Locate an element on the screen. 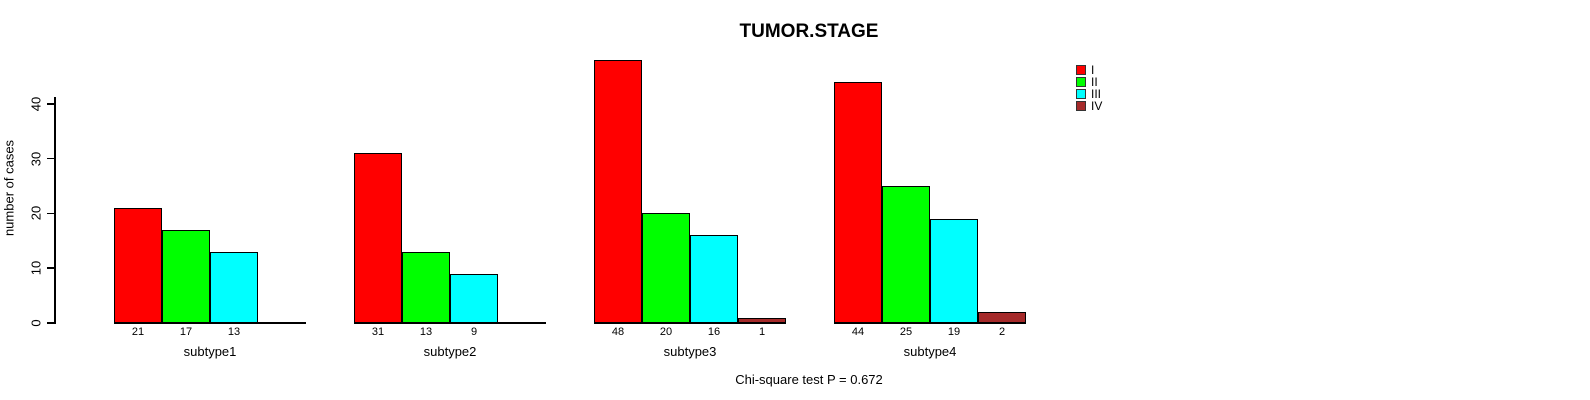 Image resolution: width=1590 pixels, height=400 pixels. legend-swatch-IV is located at coordinates (1081, 106).